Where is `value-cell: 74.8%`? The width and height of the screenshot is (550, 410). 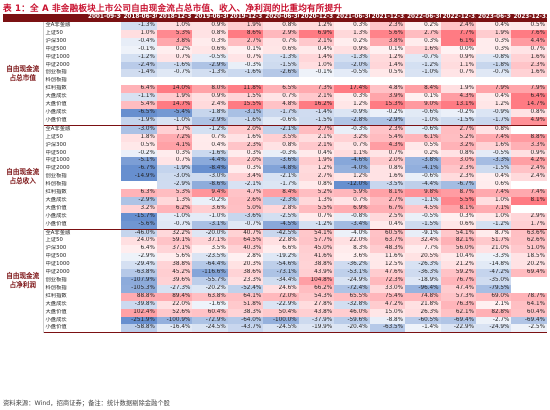
value-cell: 74.8% is located at coordinates (423, 296).